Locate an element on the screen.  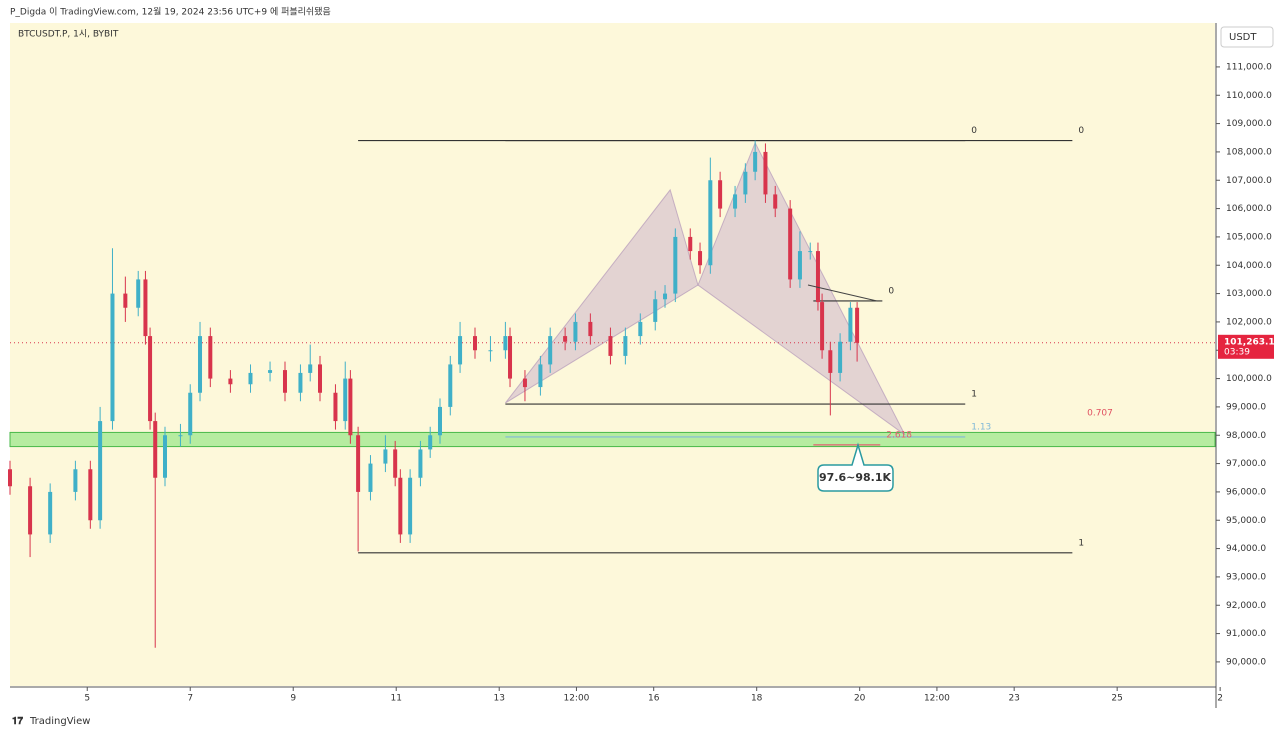
price-axis is located at coordinates (1248, 365).